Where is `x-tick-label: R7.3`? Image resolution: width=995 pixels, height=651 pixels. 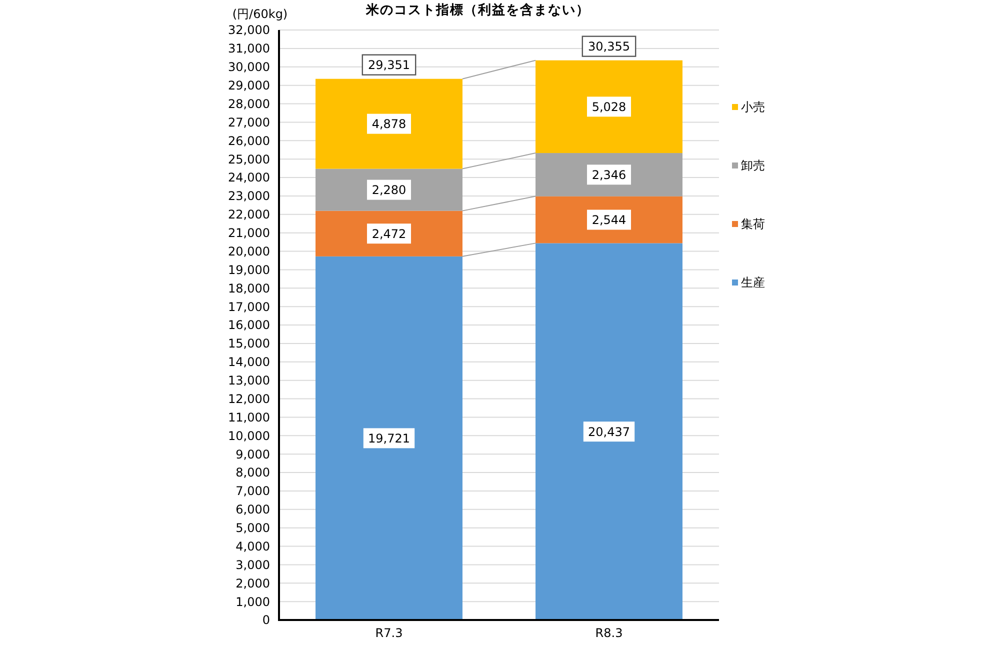 x-tick-label: R7.3 is located at coordinates (389, 633).